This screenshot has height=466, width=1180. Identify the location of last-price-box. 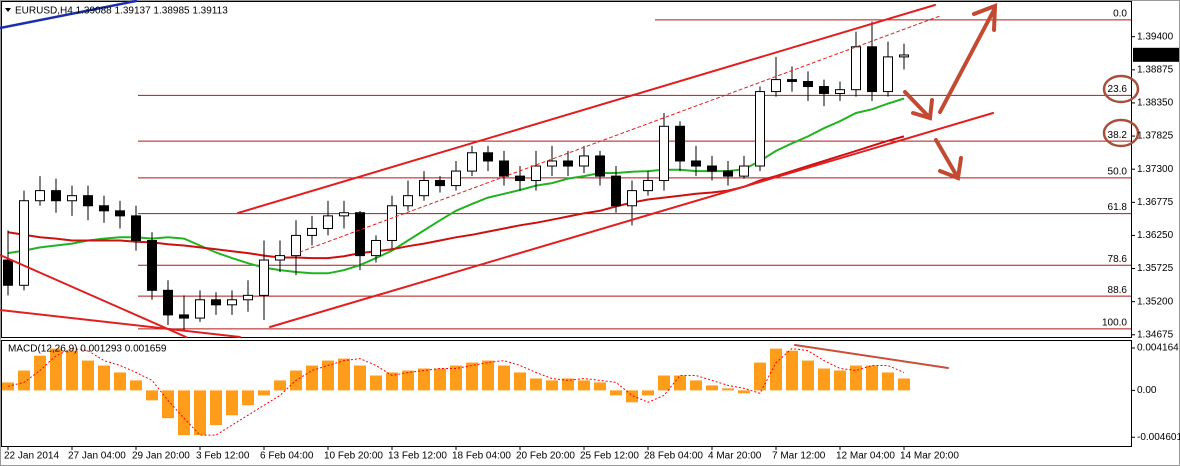
(1156, 54).